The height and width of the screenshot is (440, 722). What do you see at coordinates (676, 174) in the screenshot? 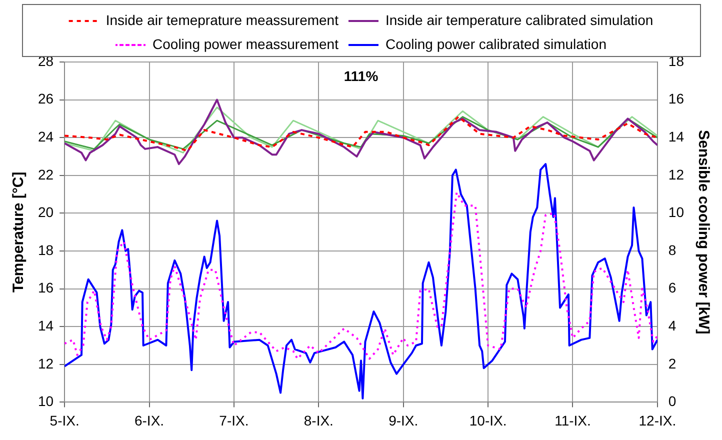
I see `y2-tick-label: 12` at bounding box center [676, 174].